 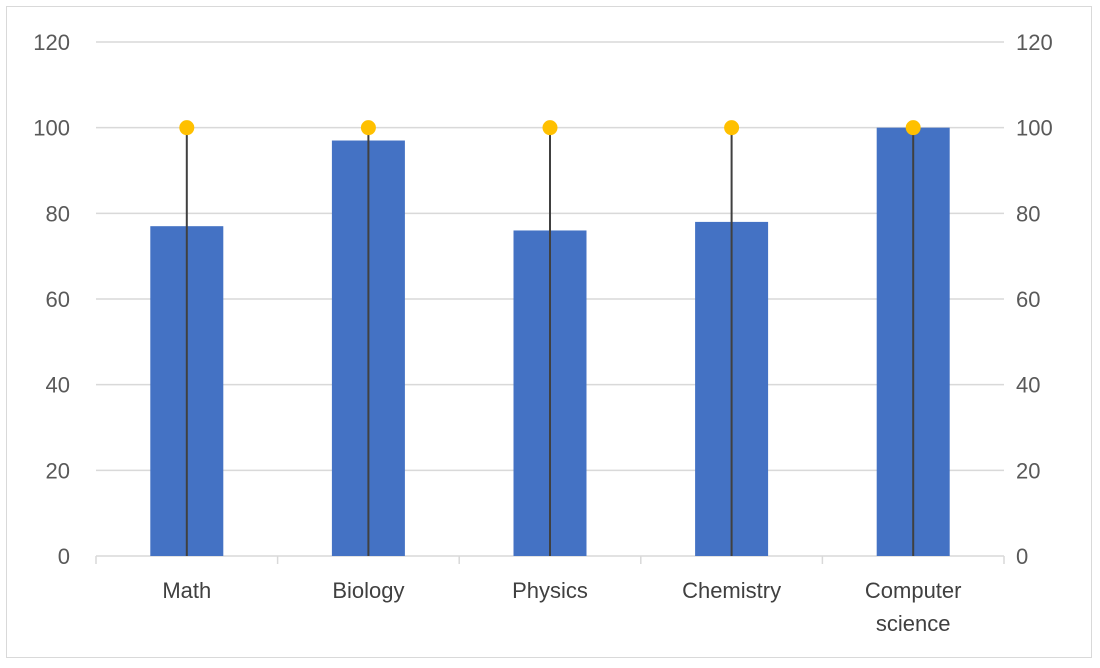 I want to click on right-y-tick-label: 40, so click(x=1028, y=385).